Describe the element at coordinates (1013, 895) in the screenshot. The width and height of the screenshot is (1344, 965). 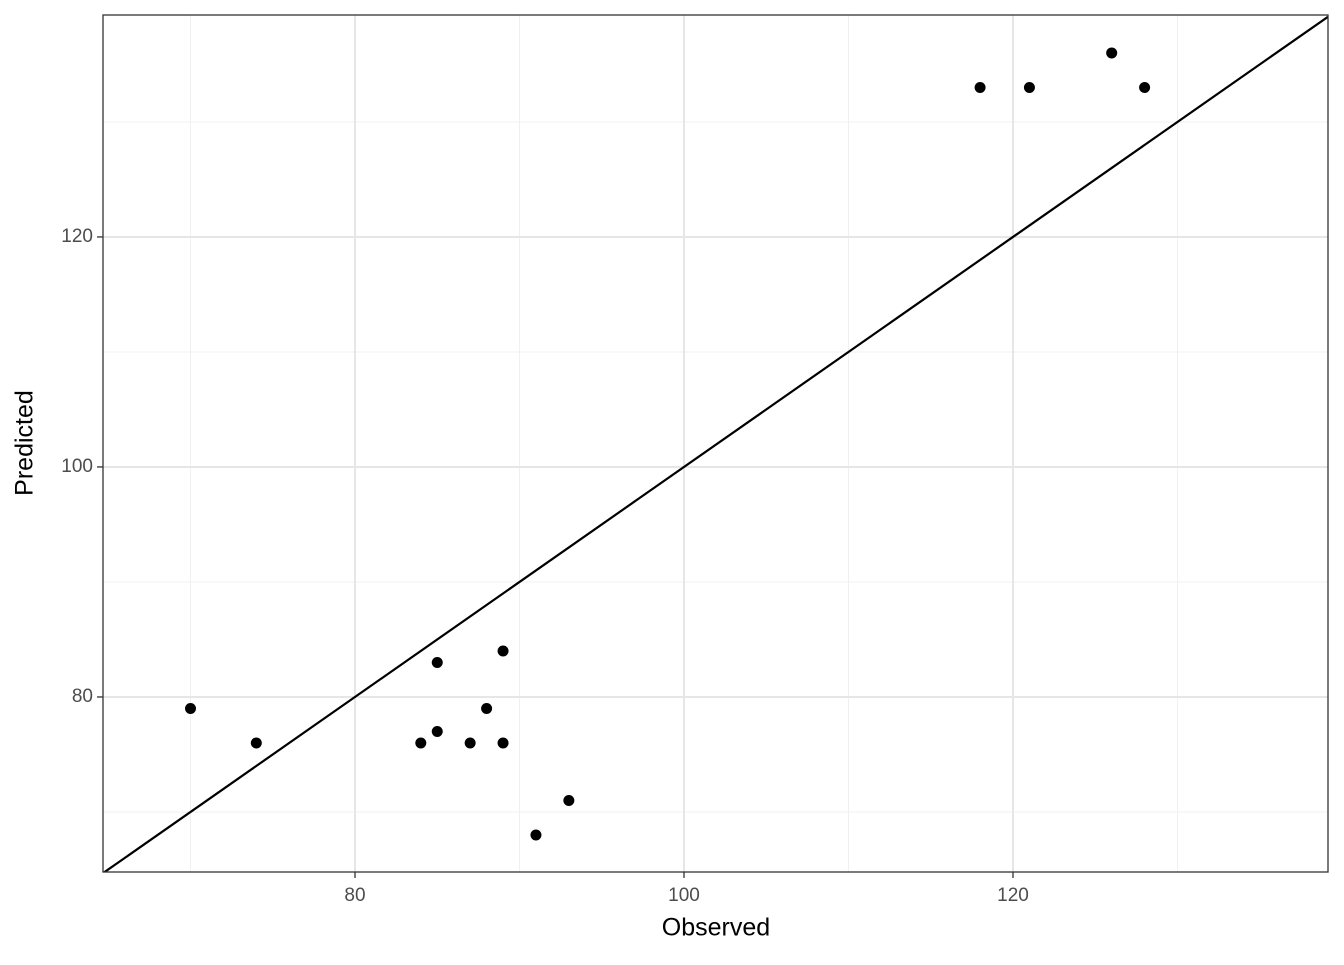
I see `x-tick-label: 120` at that location.